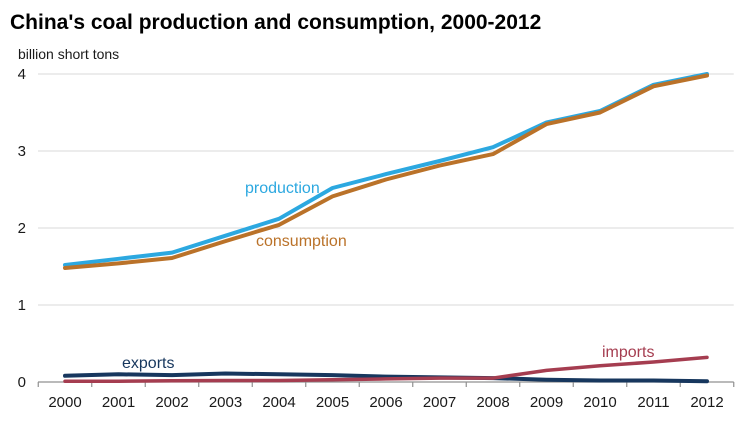  Describe the element at coordinates (546, 402) in the screenshot. I see `x-tick-label-2009: 2009` at that location.